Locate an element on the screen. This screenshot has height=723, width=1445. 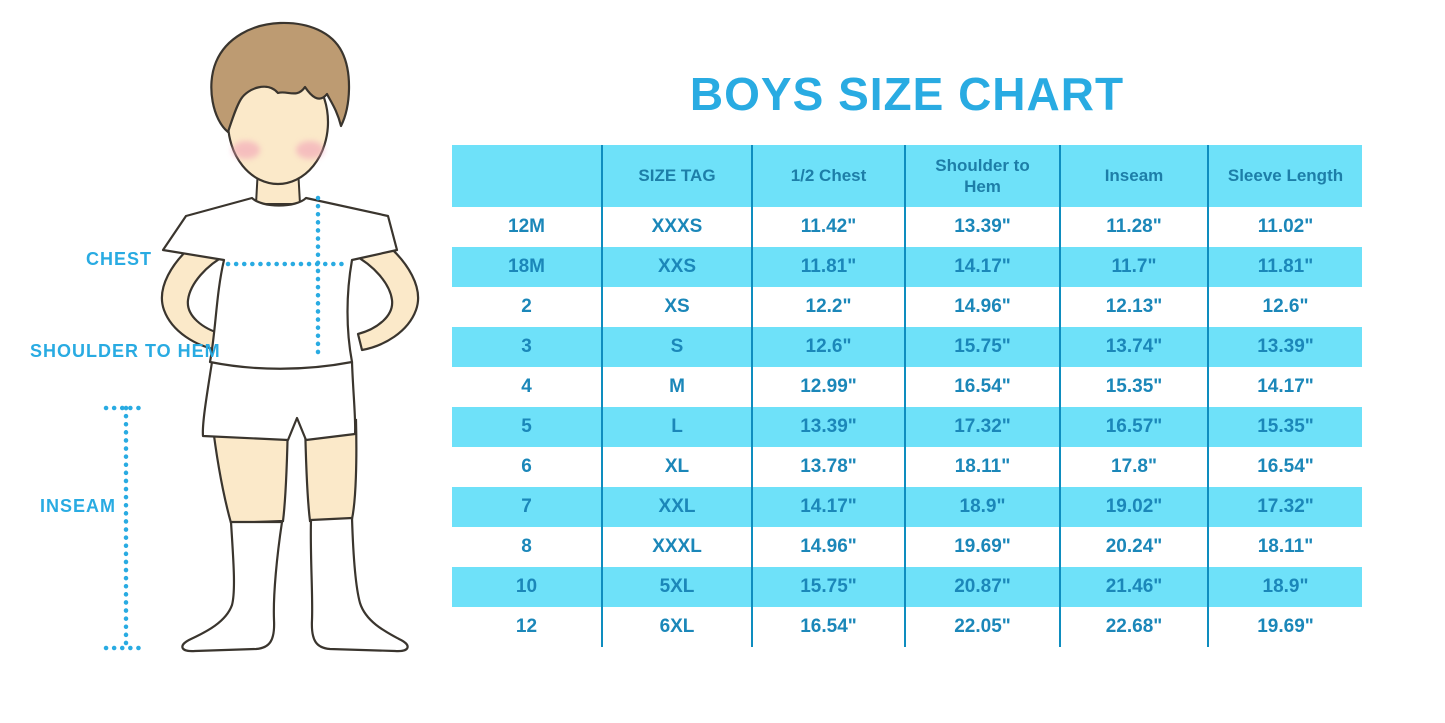
size-cell: 10 is located at coordinates (527, 587).